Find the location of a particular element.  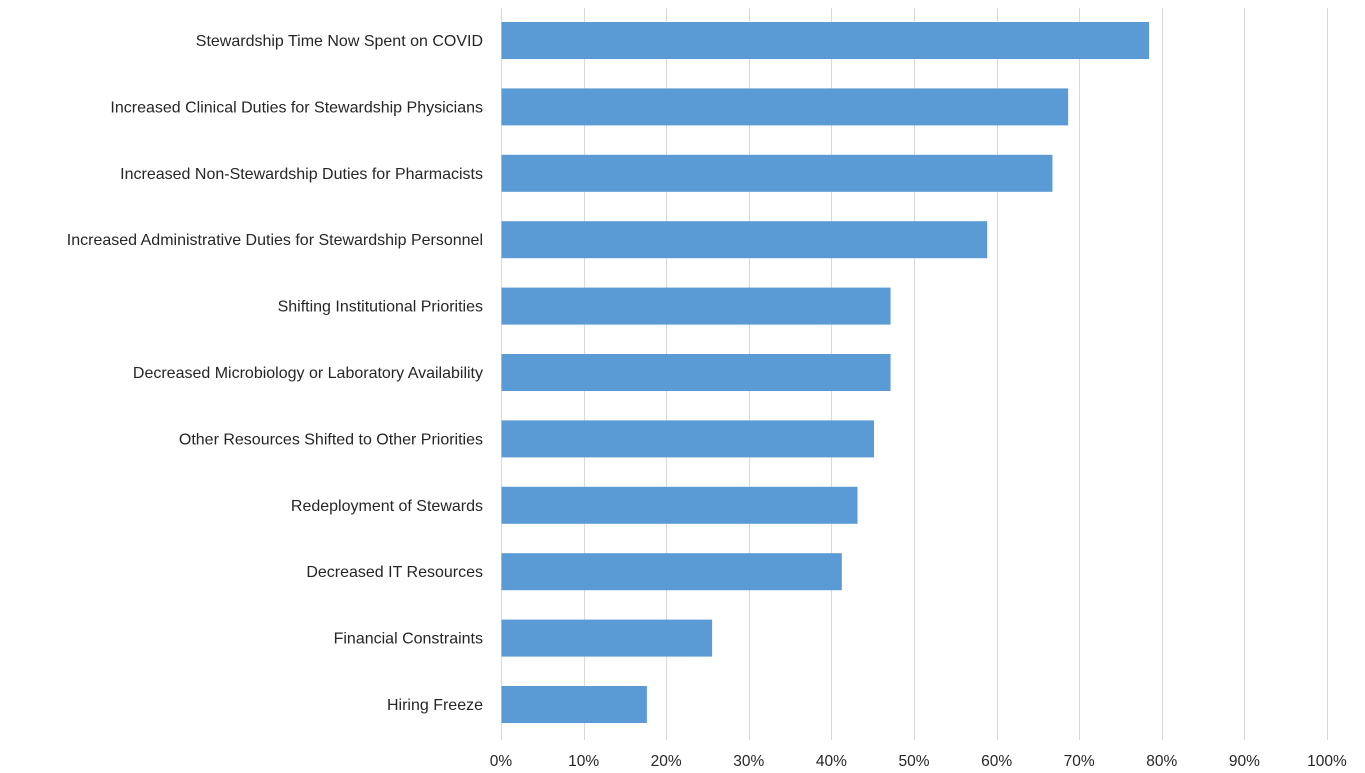

x-tick-label: 70% is located at coordinates (1079, 761).